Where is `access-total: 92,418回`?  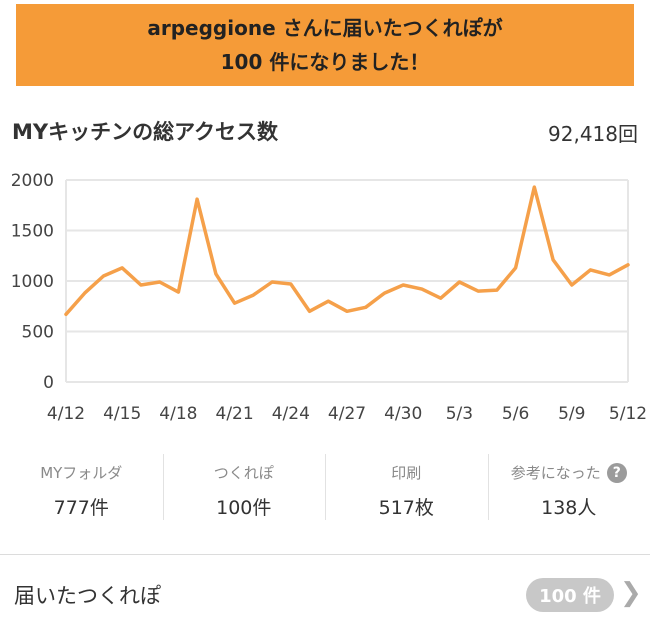 access-total: 92,418回 is located at coordinates (593, 134).